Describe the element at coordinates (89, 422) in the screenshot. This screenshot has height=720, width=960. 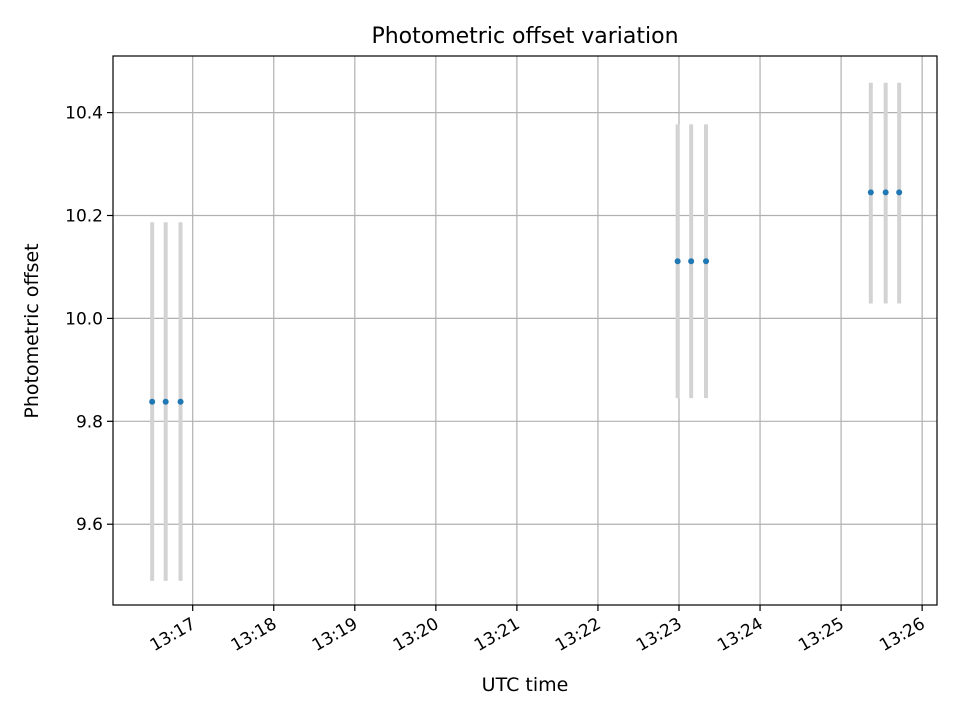
I see `y-tick-label: 9.8` at that location.